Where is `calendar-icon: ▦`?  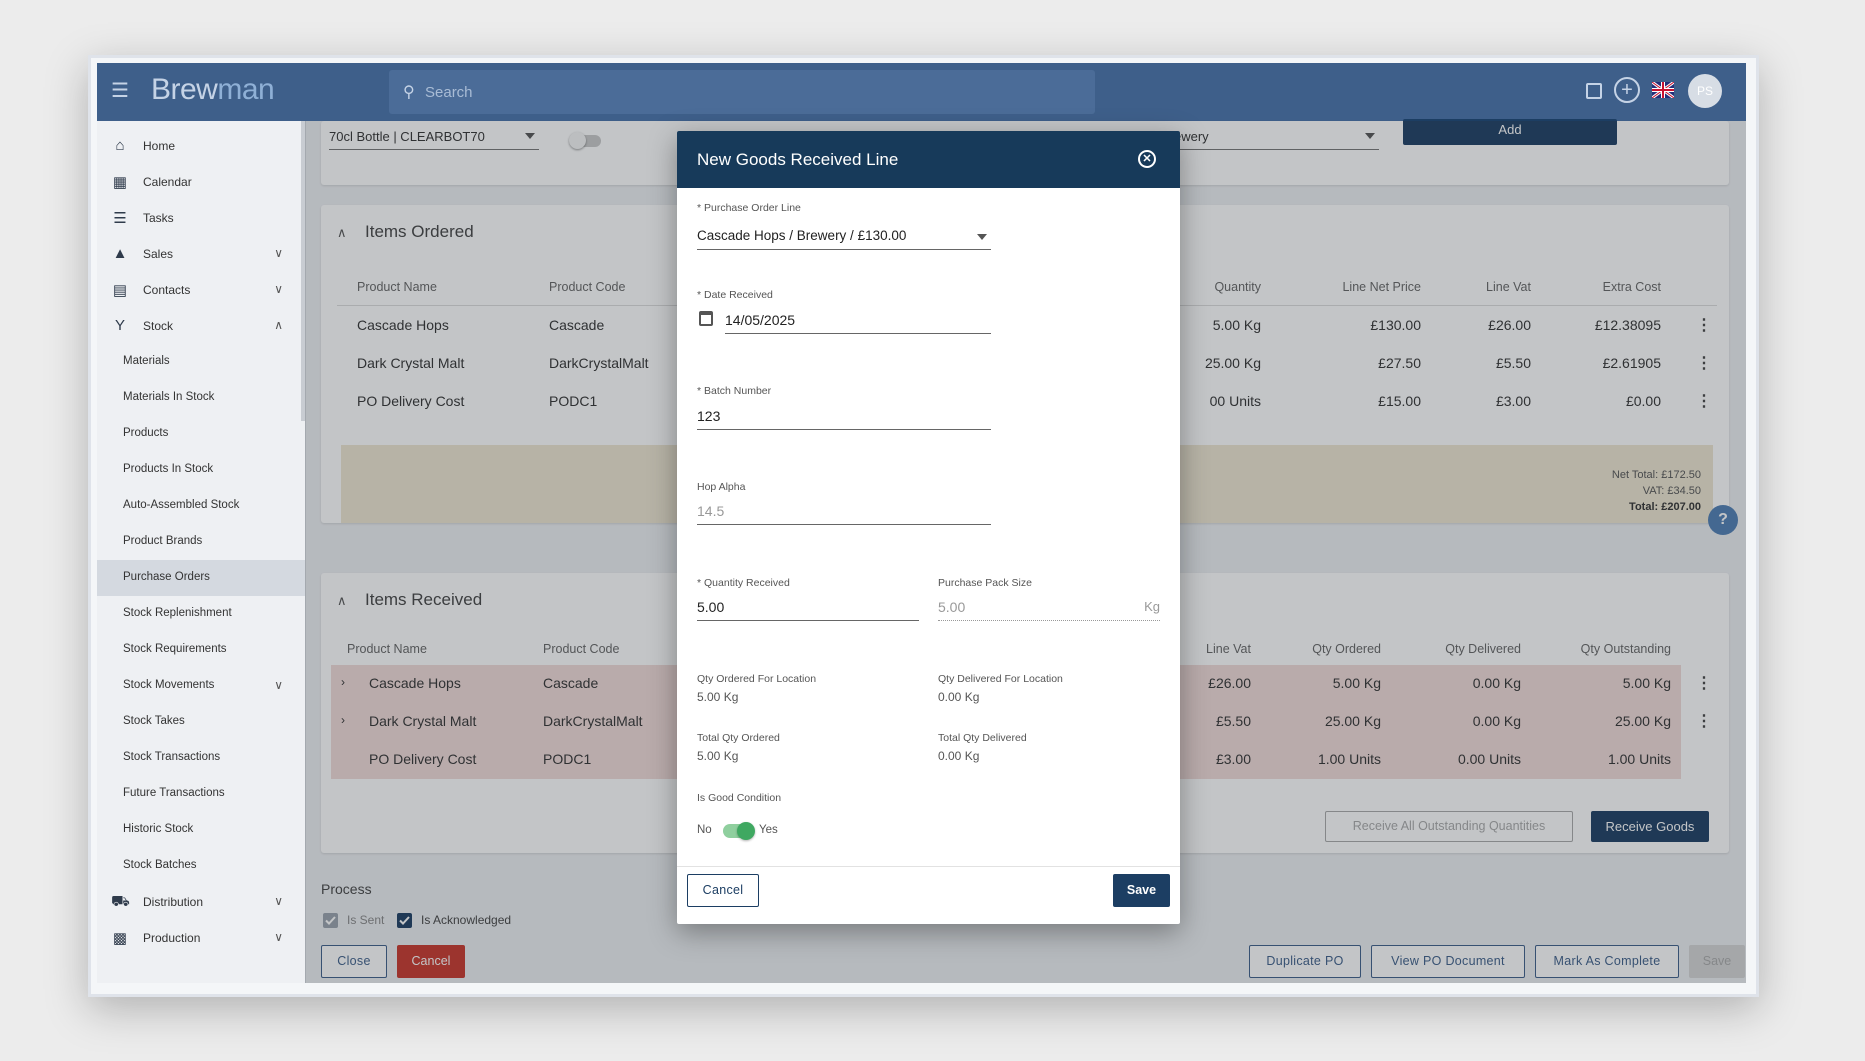 calendar-icon: ▦ is located at coordinates (120, 182).